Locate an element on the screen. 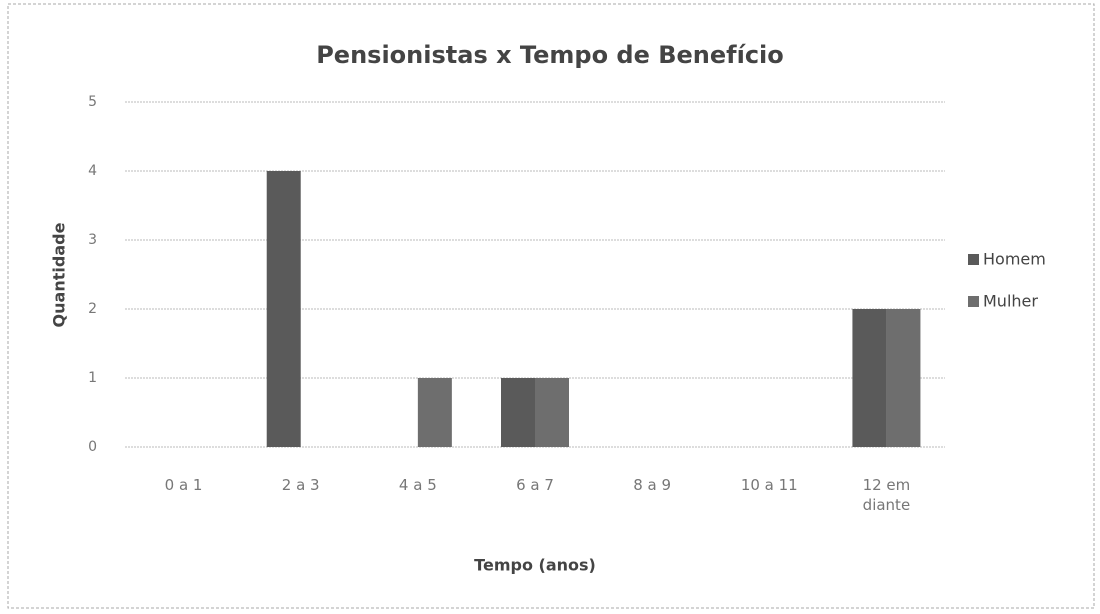 This screenshot has width=1100, height=614. x-tick-label-box: 8 a 9 is located at coordinates (652, 485).